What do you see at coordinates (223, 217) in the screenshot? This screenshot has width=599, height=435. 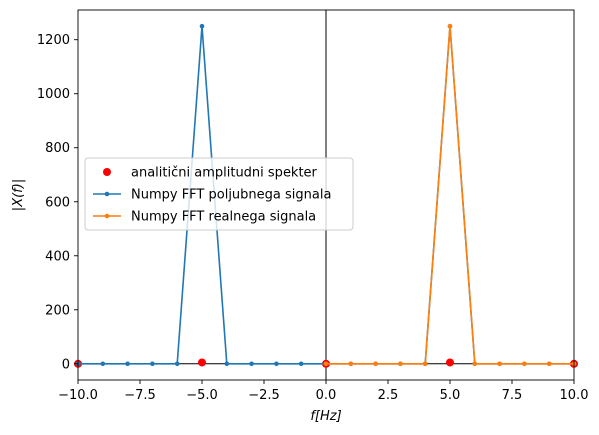 I see `legend-label: Numpy FFT realnega signala` at bounding box center [223, 217].